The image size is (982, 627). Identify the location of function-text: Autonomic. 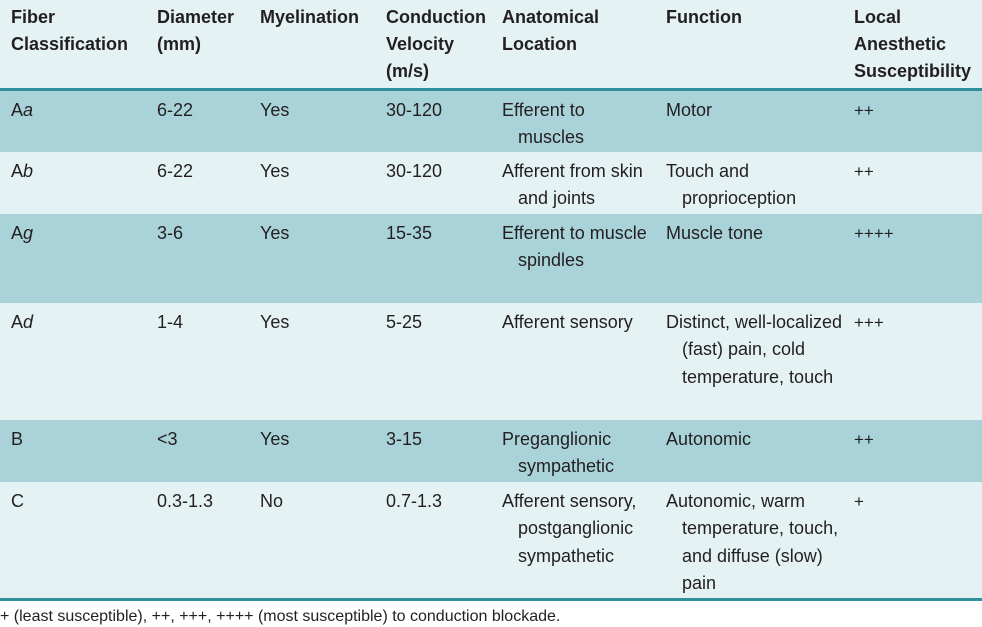
(709, 438).